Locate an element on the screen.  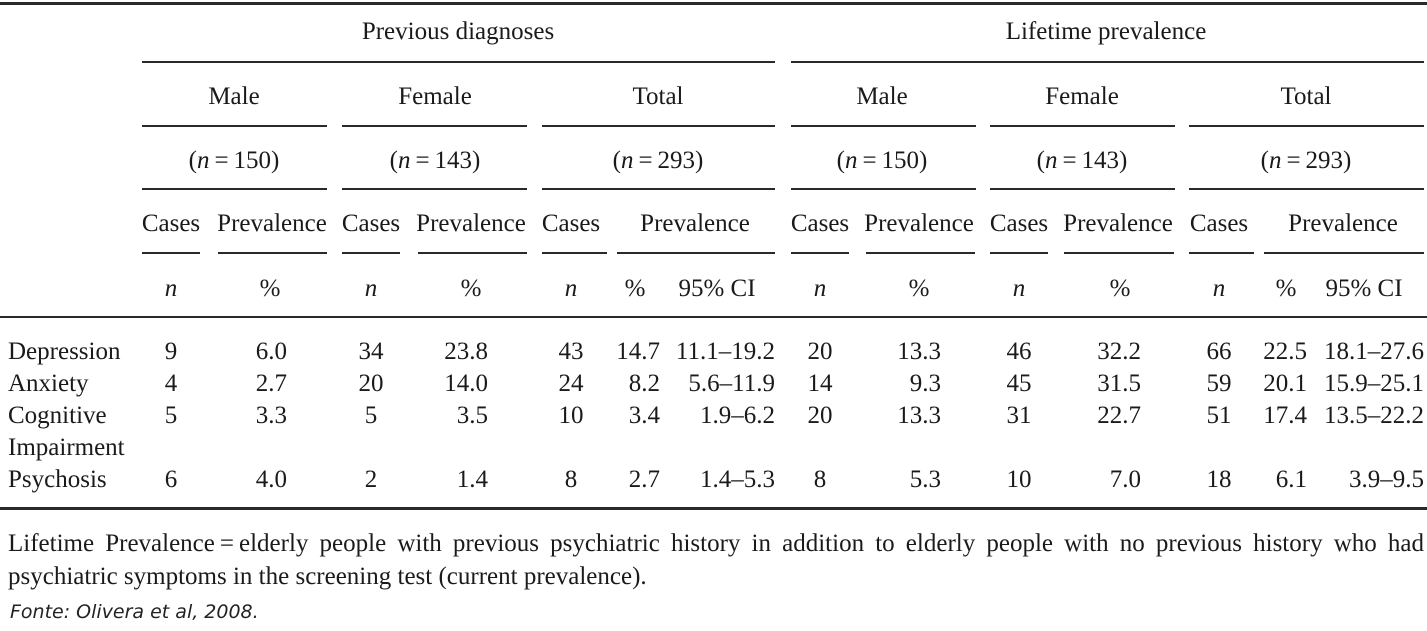
table-cell: 22.5 is located at coordinates (1285, 351).